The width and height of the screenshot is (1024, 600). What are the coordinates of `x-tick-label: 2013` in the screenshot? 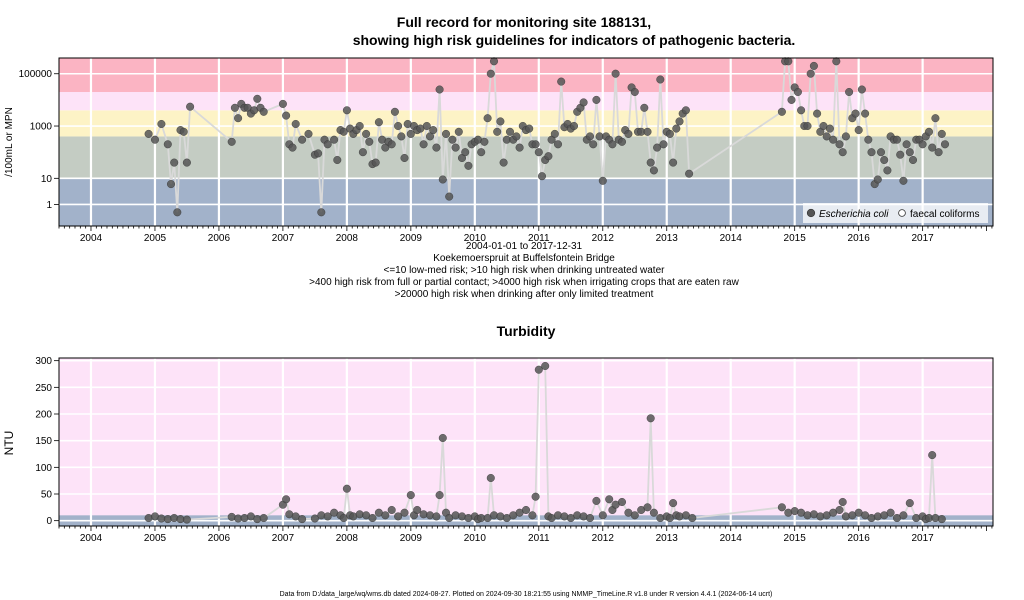 It's located at (667, 538).